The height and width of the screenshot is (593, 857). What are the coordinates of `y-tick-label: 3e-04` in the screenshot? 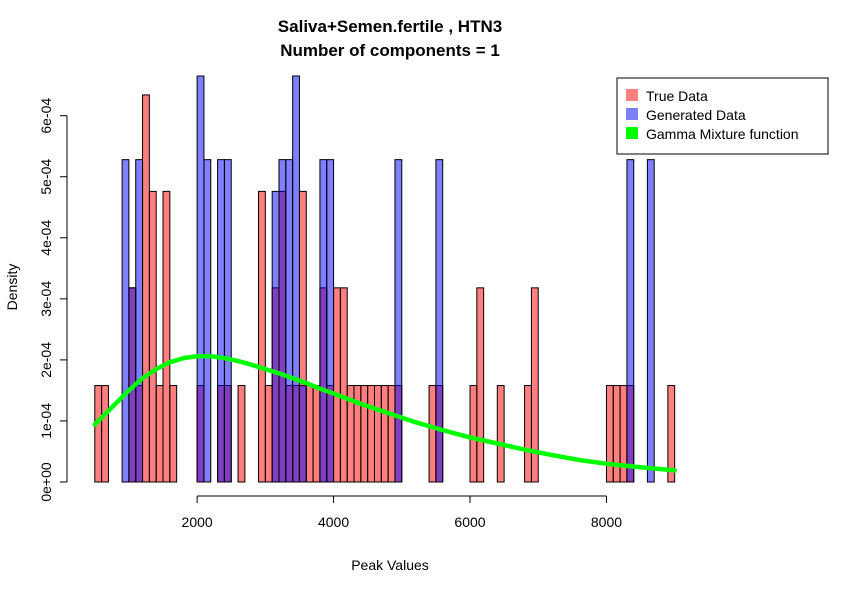 It's located at (46, 299).